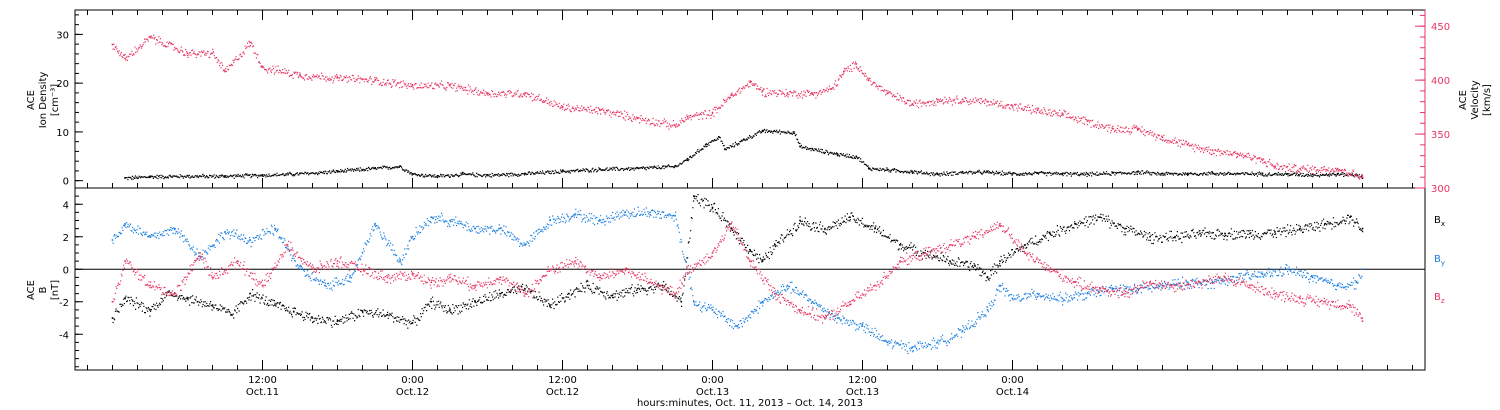  What do you see at coordinates (64, 335) in the screenshot?
I see `bottom-ytick-label: -4` at bounding box center [64, 335].